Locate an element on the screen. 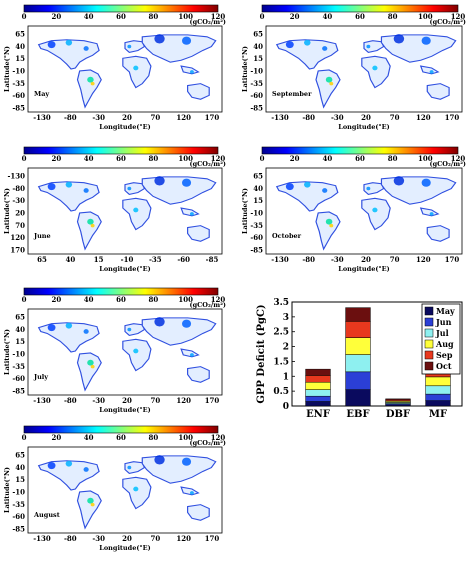  month-label: July is located at coordinates (40, 377).